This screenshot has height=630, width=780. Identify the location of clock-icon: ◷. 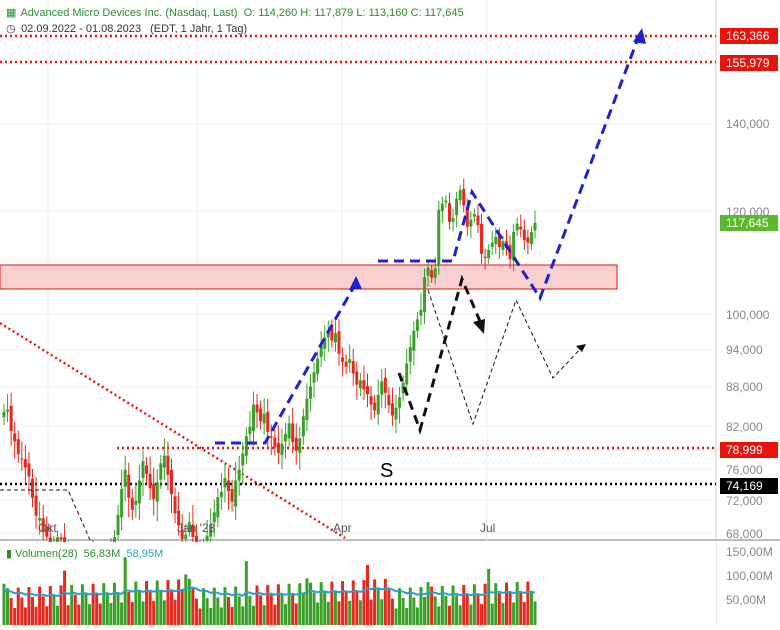
(11, 29).